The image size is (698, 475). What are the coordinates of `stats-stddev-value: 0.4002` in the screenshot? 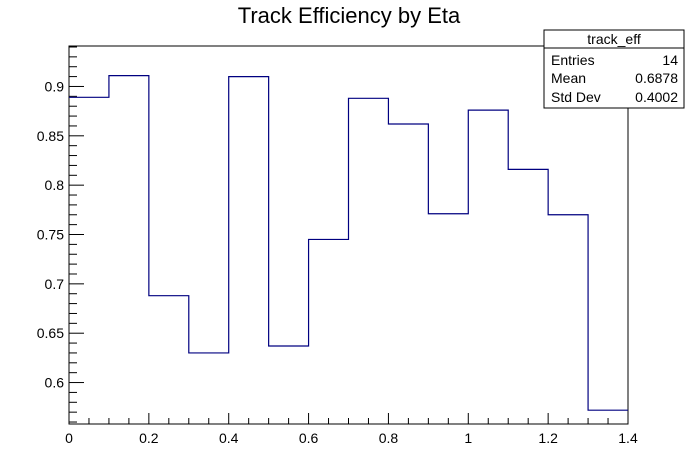 It's located at (656, 97).